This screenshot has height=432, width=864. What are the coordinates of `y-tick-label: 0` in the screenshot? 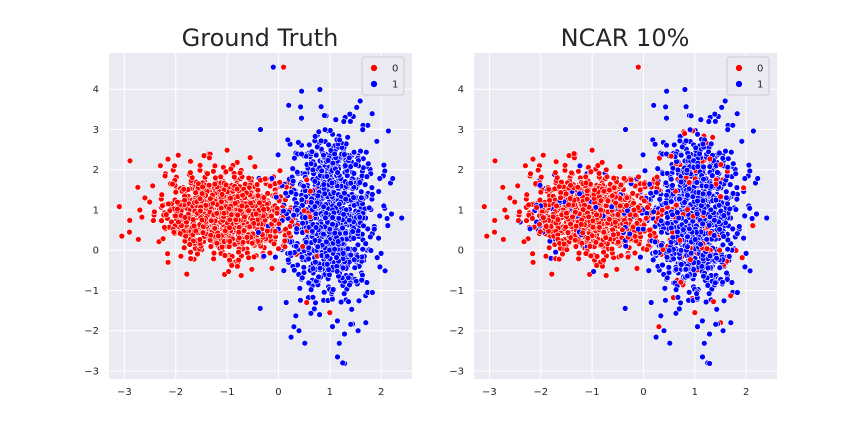 It's located at (461, 251).